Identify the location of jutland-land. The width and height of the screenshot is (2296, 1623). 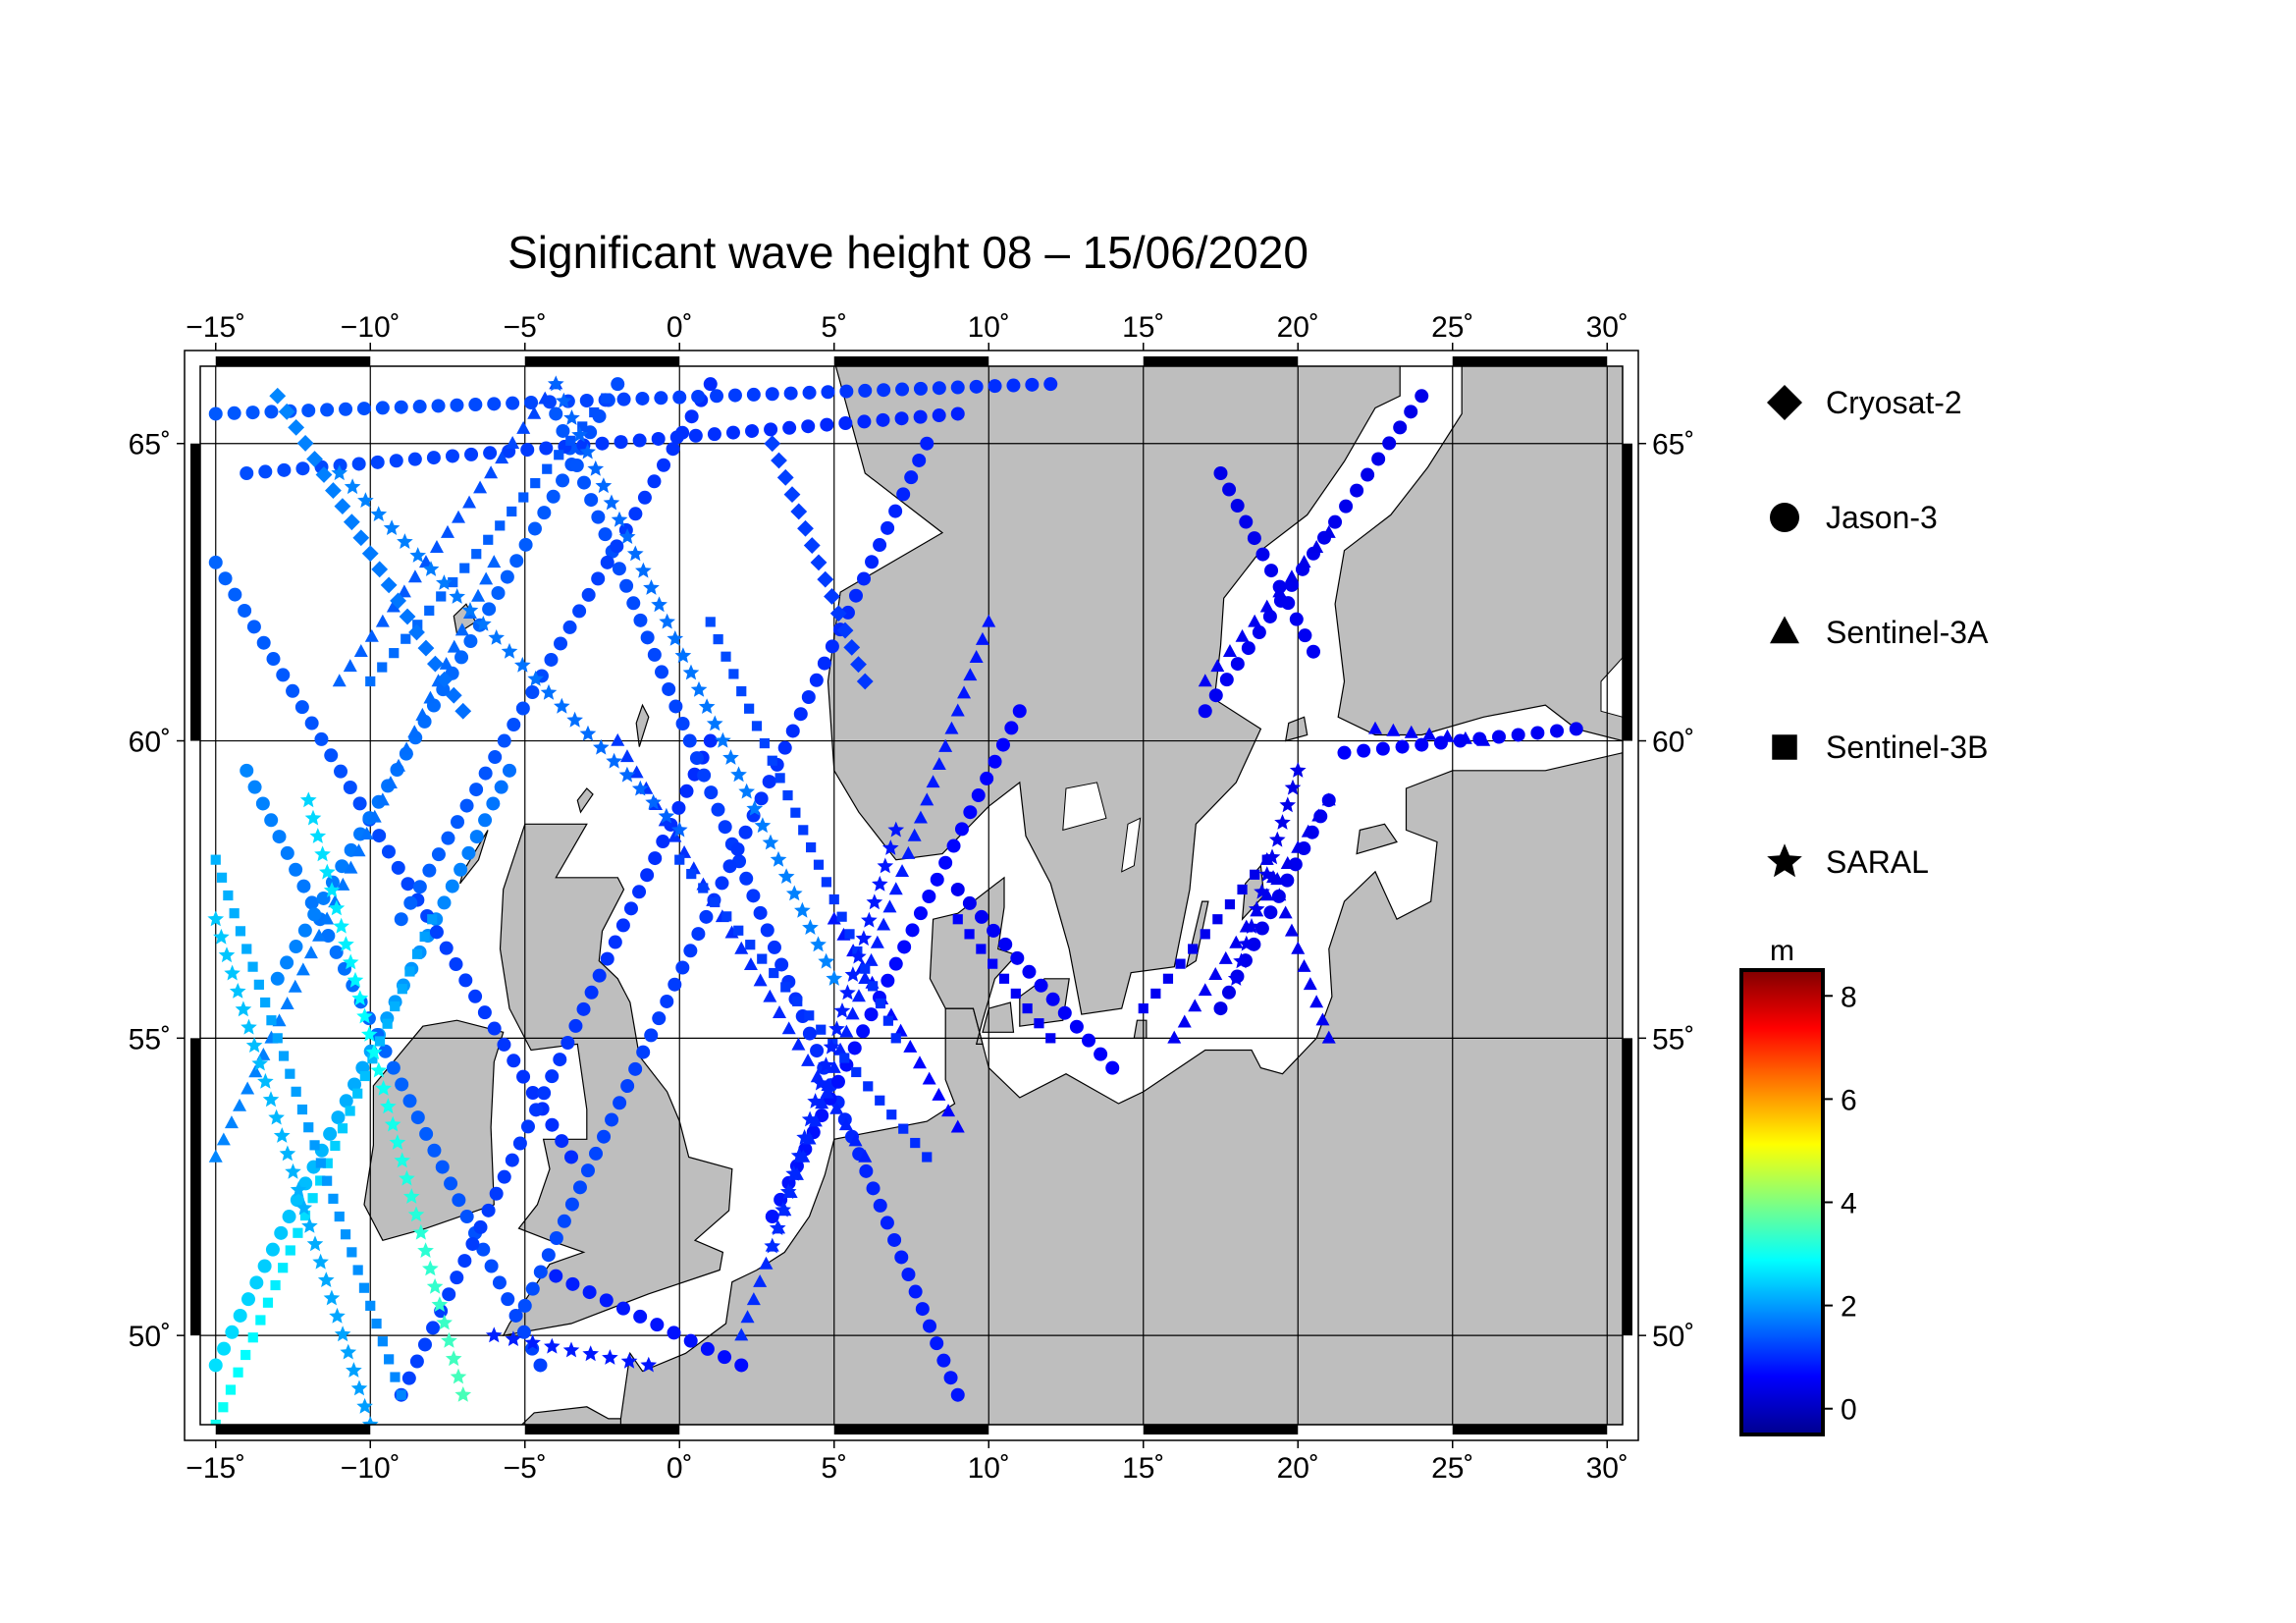
(974, 961).